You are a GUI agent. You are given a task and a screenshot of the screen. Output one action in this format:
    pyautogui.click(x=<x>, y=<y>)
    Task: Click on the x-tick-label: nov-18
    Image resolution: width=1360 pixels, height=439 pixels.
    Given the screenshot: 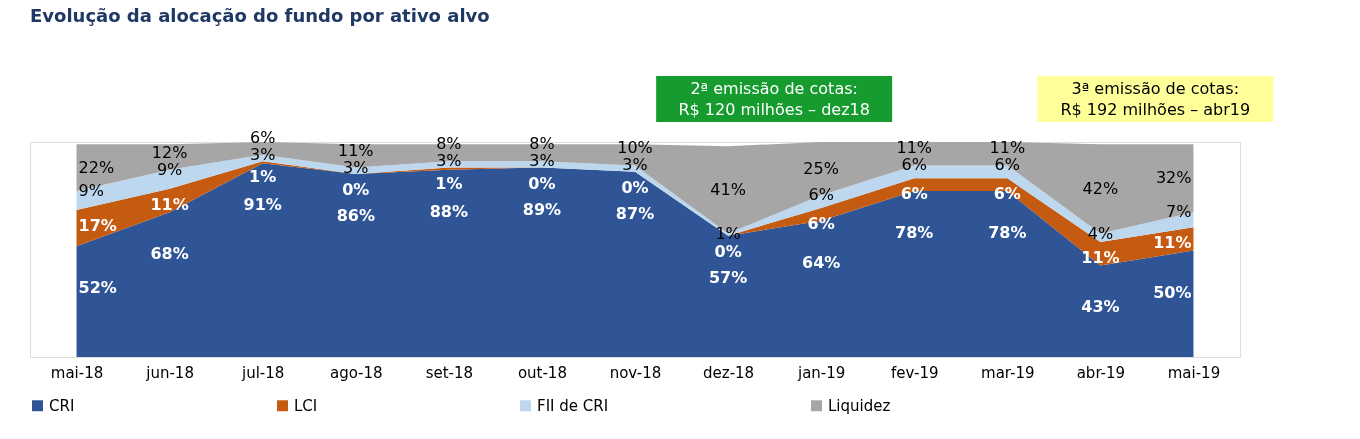 What is the action you would take?
    pyautogui.click(x=635, y=372)
    